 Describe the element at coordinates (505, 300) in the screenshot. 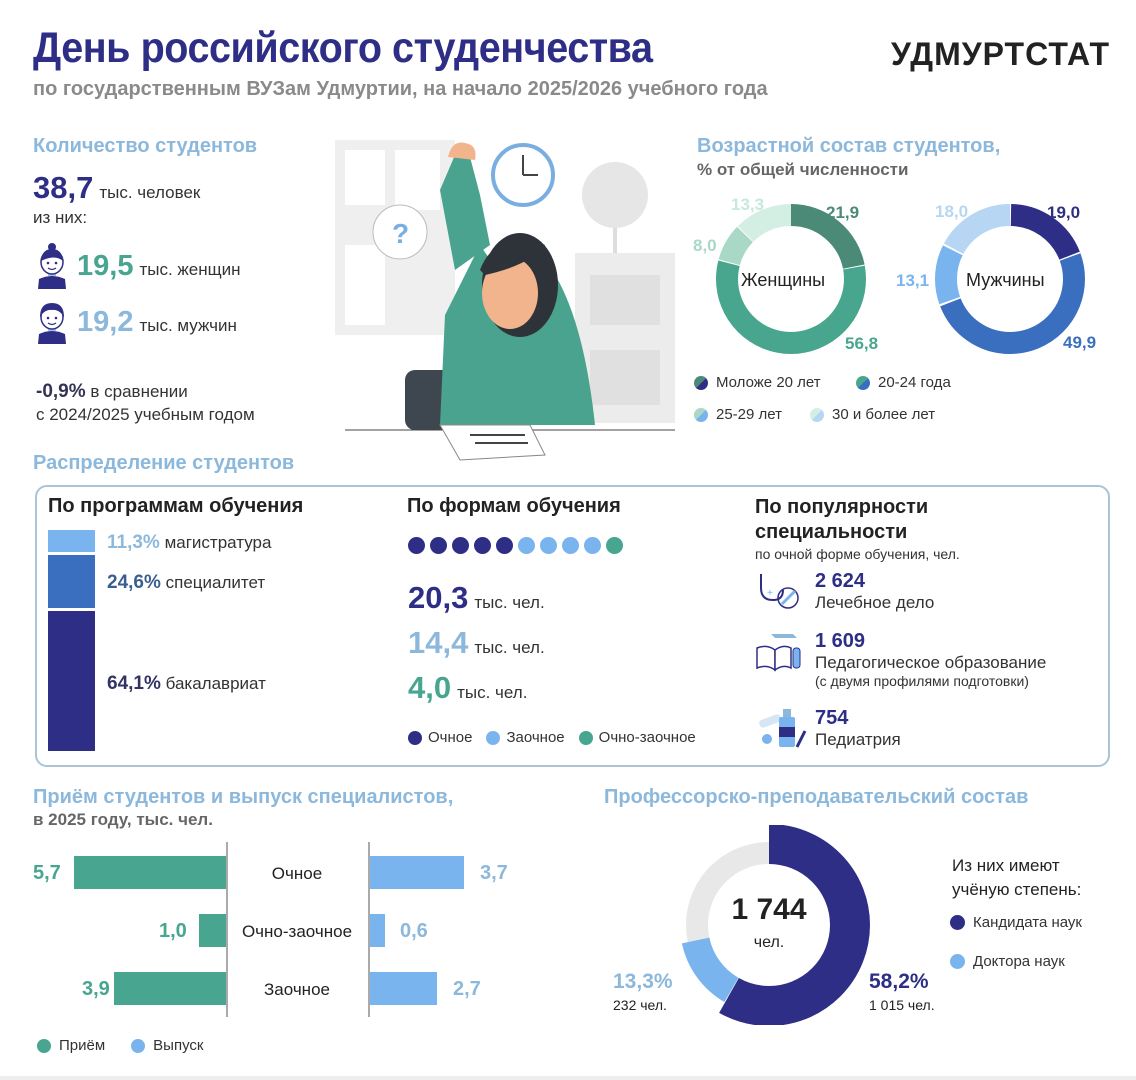

I see `student-illustration: ?` at that location.